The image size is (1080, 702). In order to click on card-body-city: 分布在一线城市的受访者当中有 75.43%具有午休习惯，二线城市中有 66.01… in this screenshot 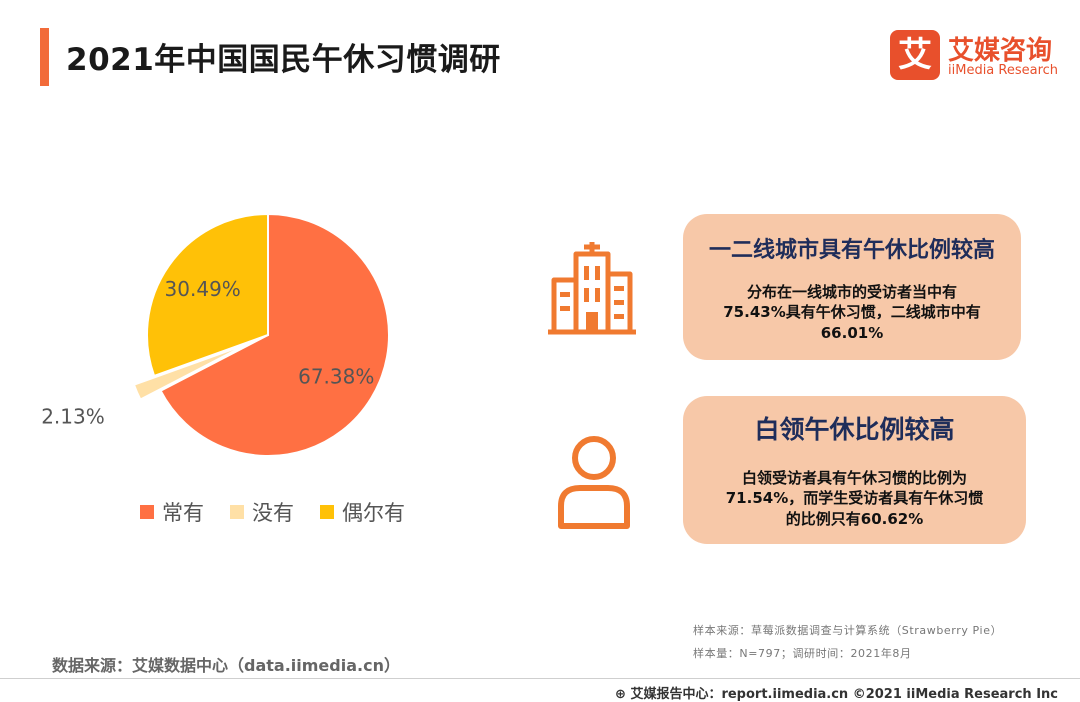, I will do `click(852, 312)`.